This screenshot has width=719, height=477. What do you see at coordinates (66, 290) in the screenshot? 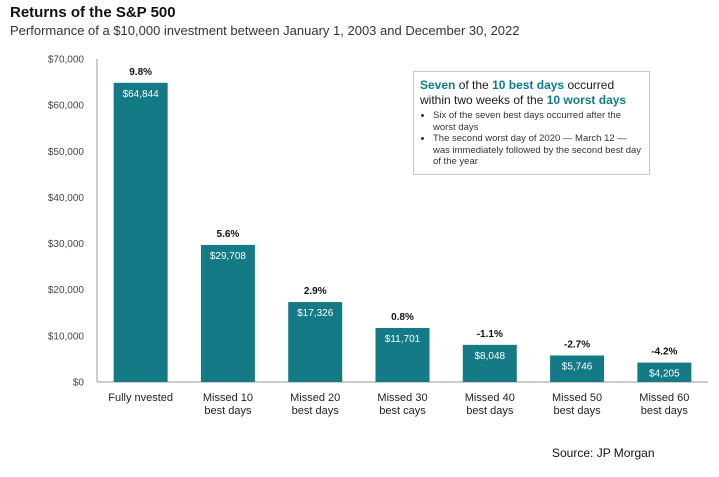
I see `y-tick-label: $20,000` at bounding box center [66, 290].